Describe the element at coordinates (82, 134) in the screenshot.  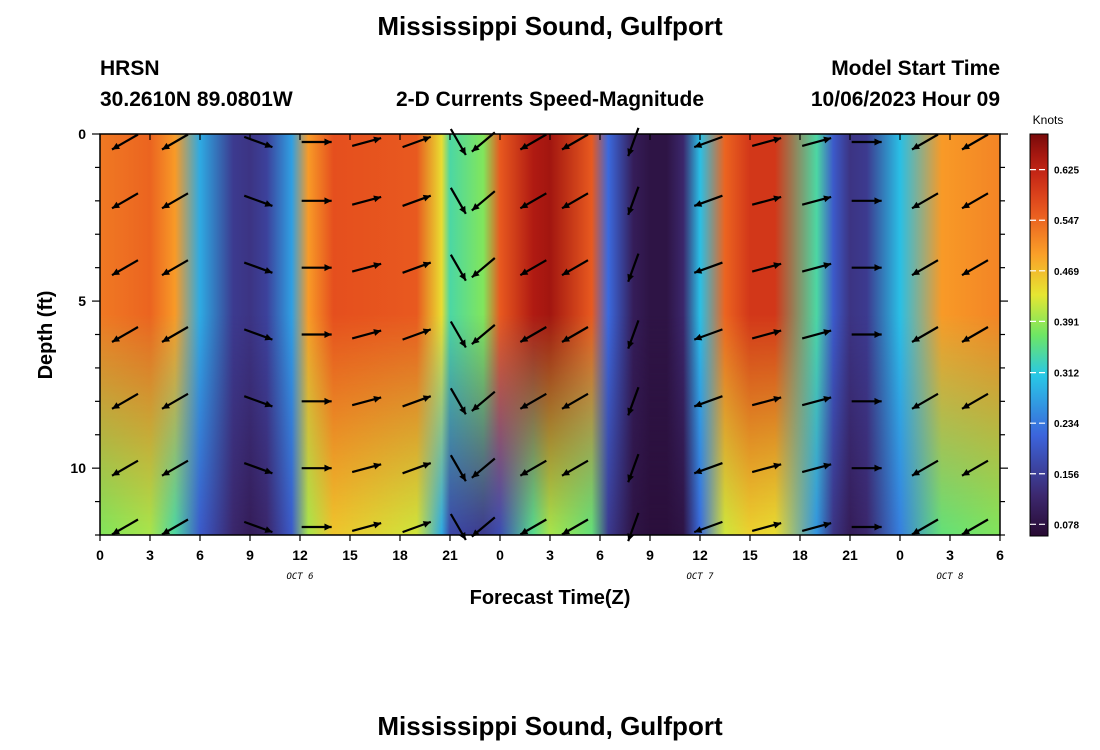
I see `y-tick-label: 0` at that location.